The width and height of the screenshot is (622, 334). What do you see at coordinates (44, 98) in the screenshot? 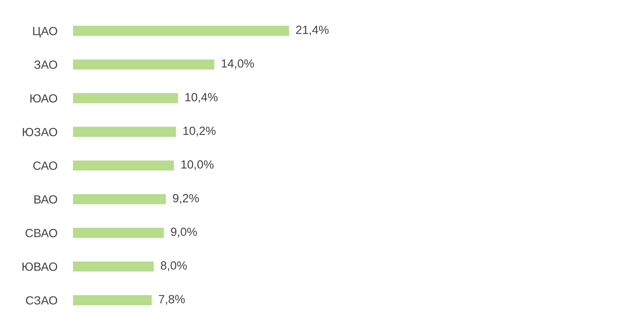
I see `y-tick-label: ЮАО` at bounding box center [44, 98].